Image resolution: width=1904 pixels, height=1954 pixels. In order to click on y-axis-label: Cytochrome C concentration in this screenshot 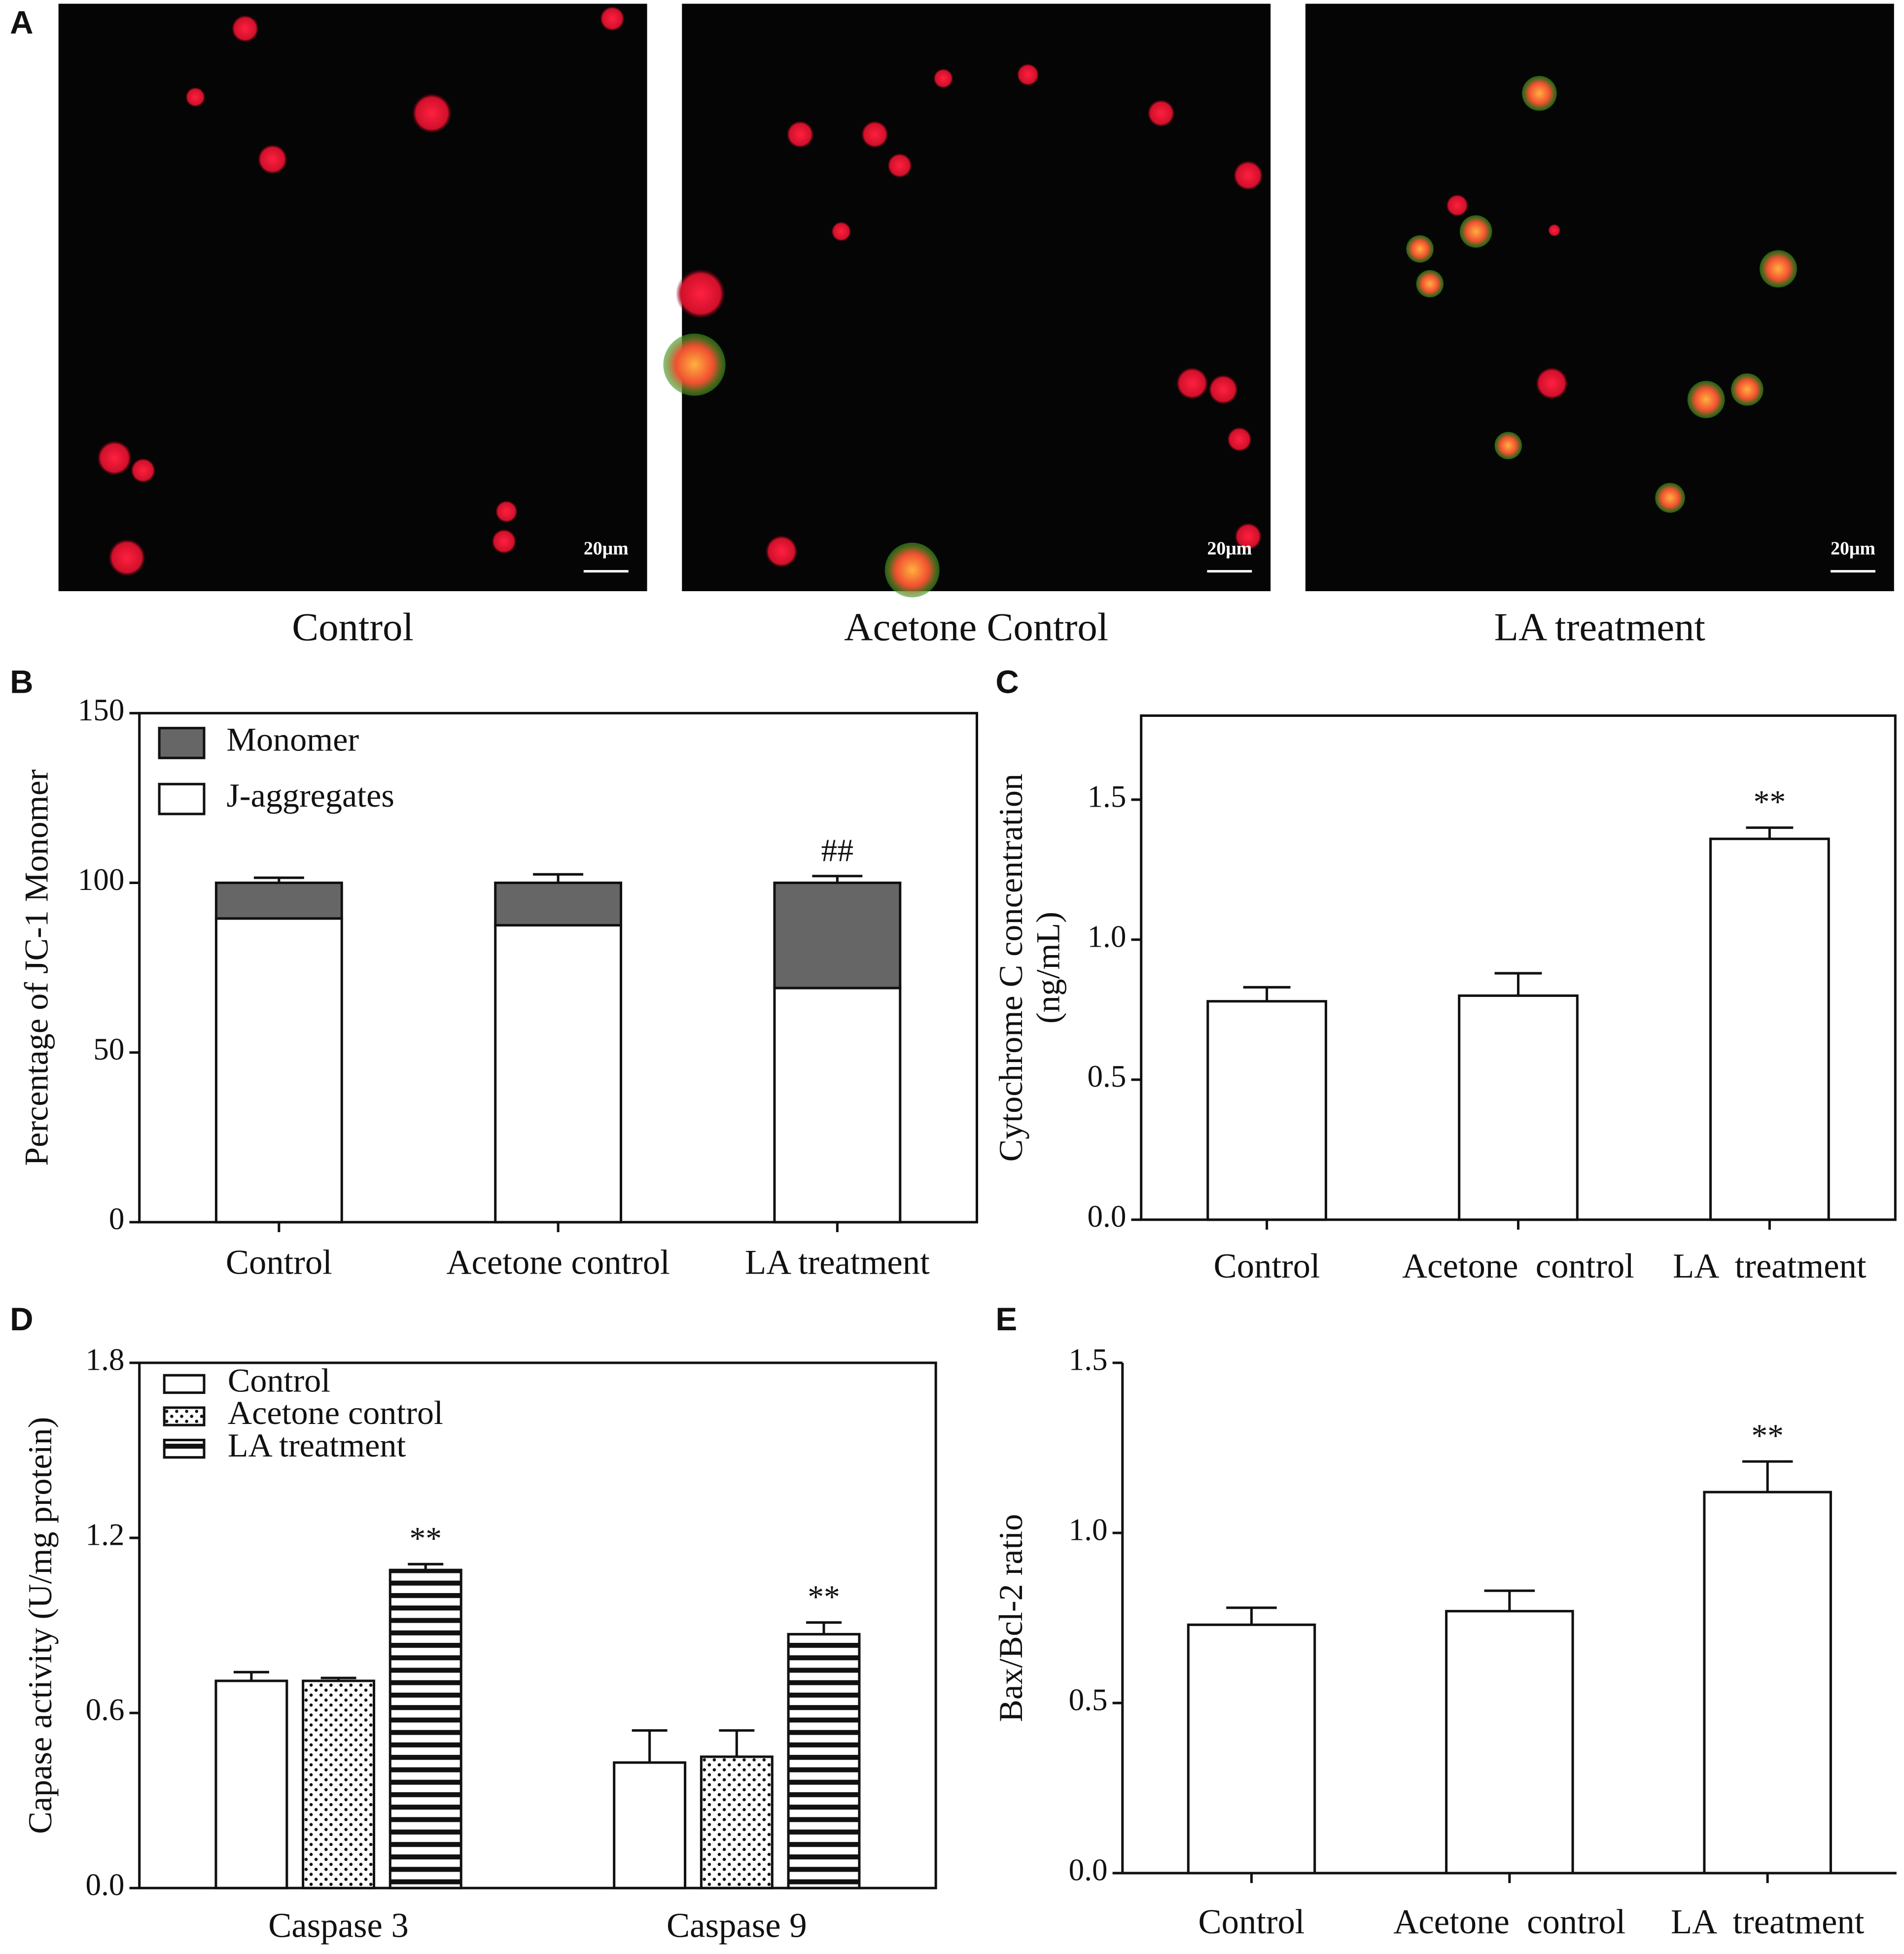, I will do `click(1010, 968)`.